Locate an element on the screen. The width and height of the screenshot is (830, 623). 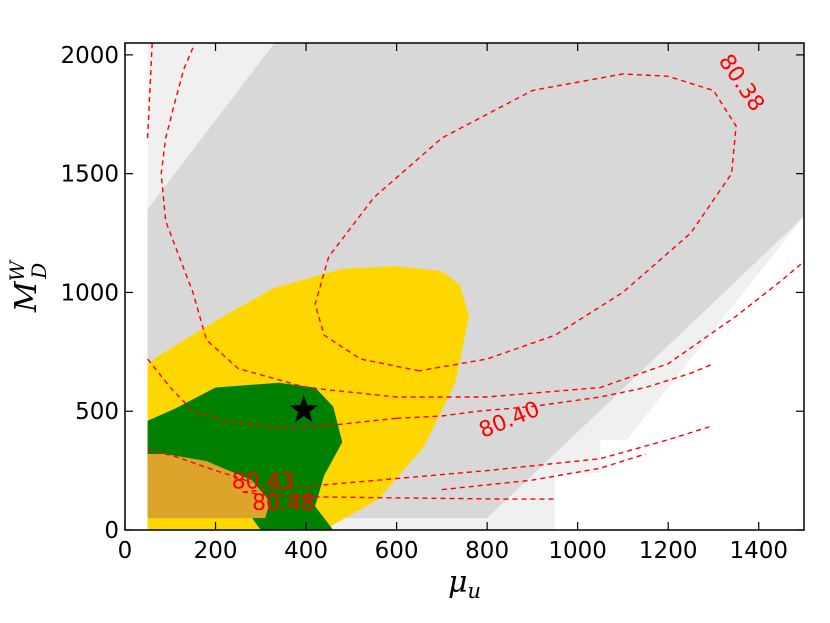
y-tick-label: 500 is located at coordinates (97, 412).